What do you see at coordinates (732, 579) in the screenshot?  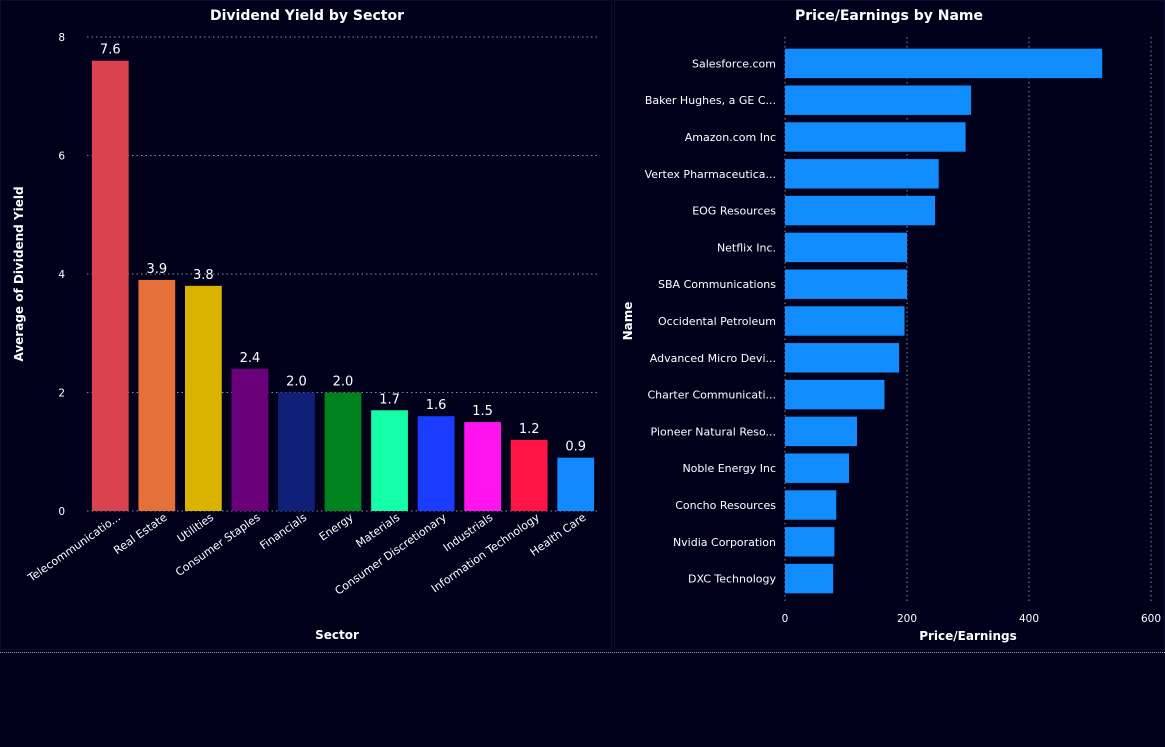 I see `category-label: DXC Technology` at bounding box center [732, 579].